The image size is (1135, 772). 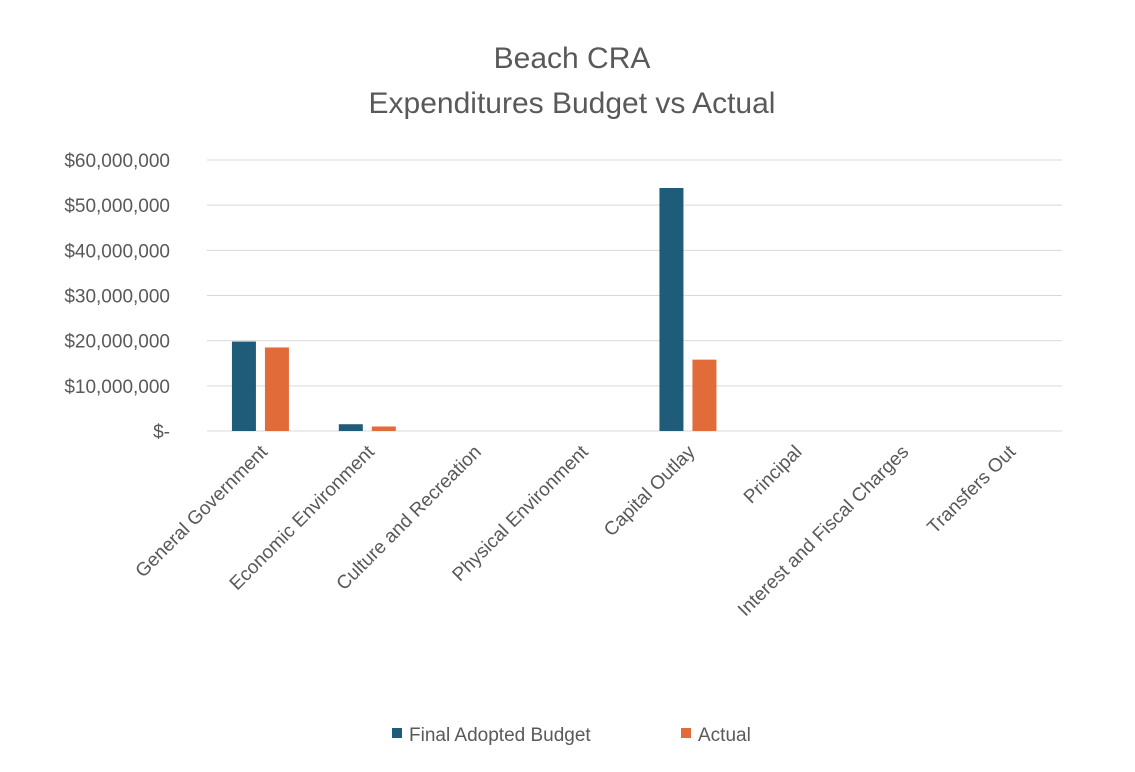 I want to click on x-category-label: Capital Outlay, so click(x=650, y=491).